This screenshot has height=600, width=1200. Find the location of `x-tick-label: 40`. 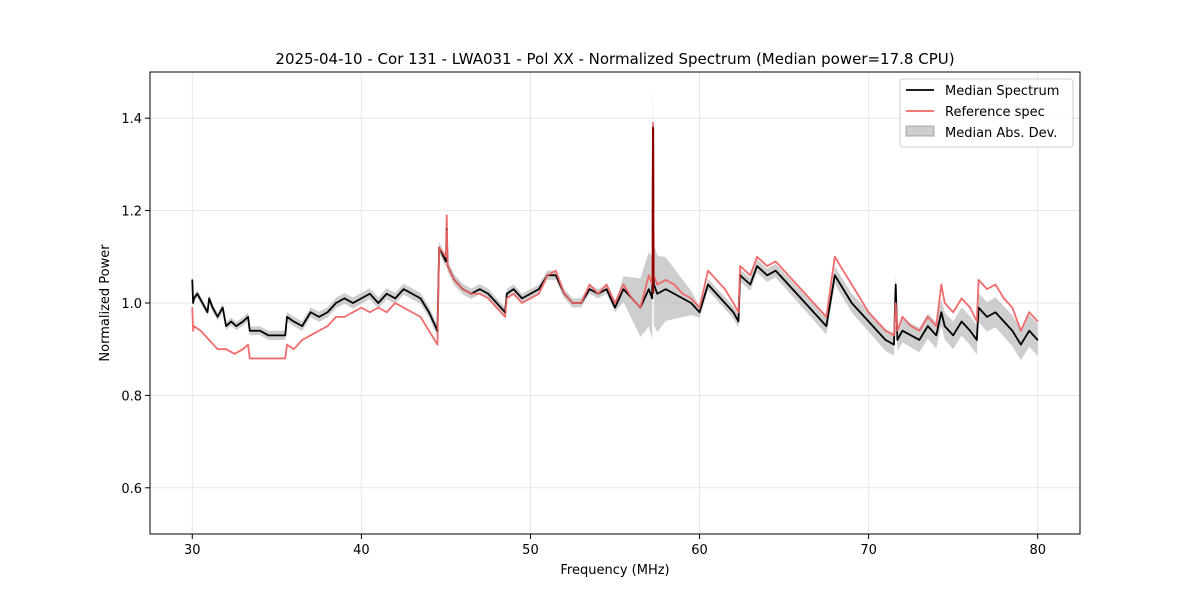

x-tick-label: 40 is located at coordinates (361, 550).